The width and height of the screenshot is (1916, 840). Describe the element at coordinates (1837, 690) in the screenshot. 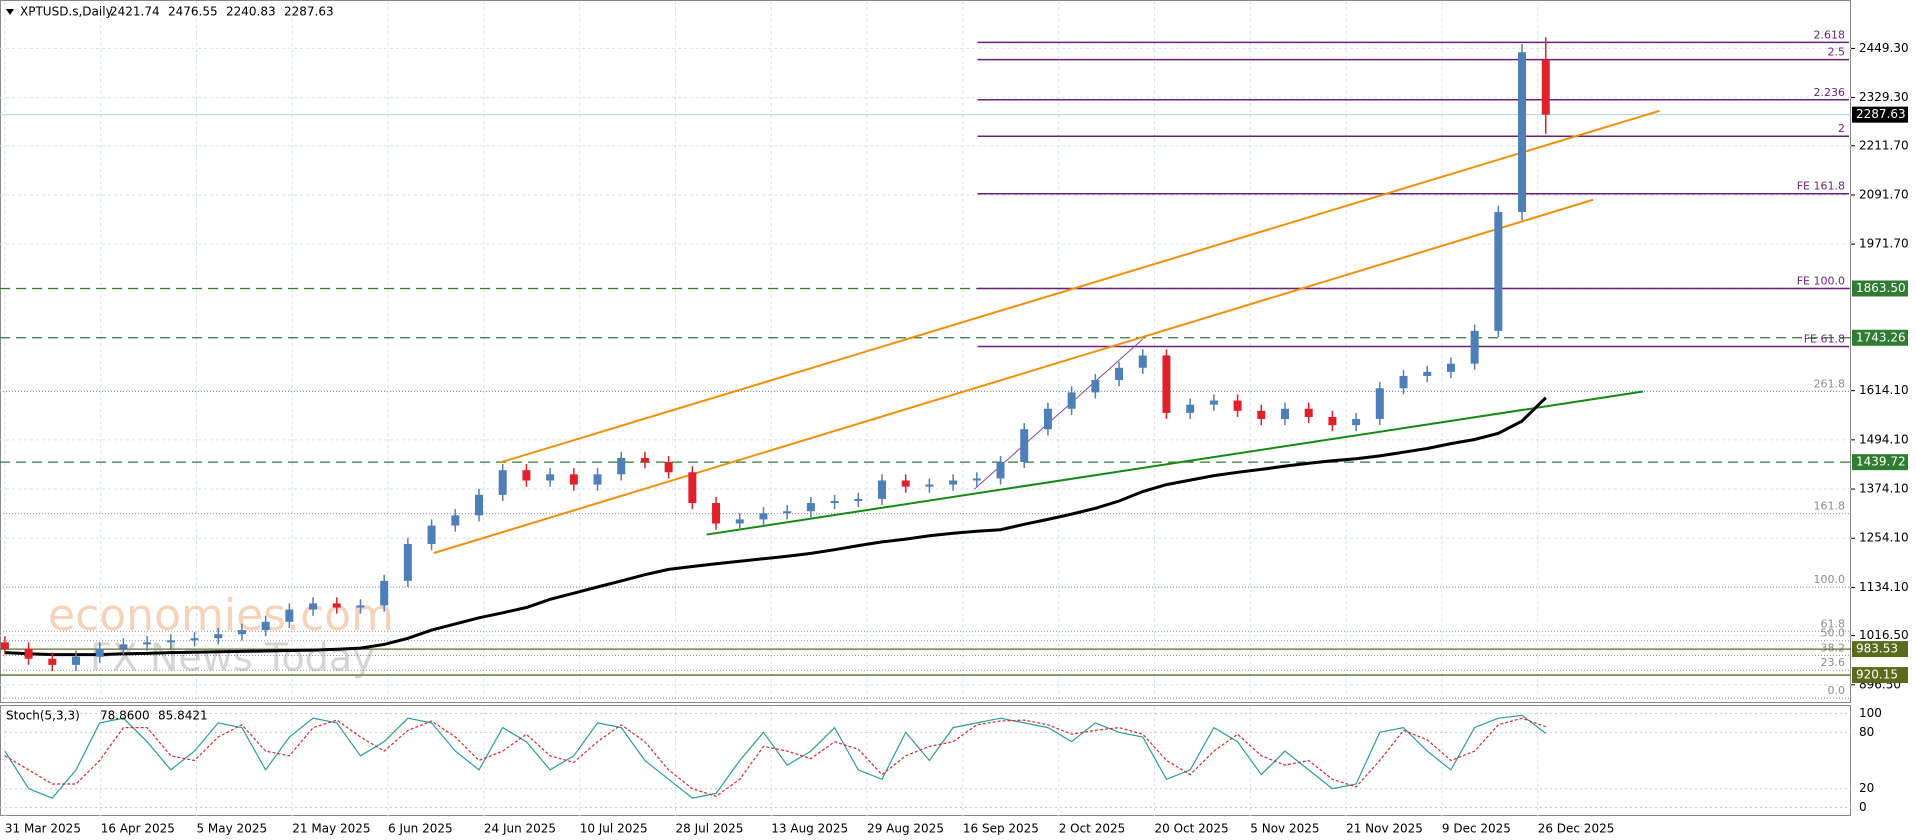

I see `retracement-label: 0.0` at that location.